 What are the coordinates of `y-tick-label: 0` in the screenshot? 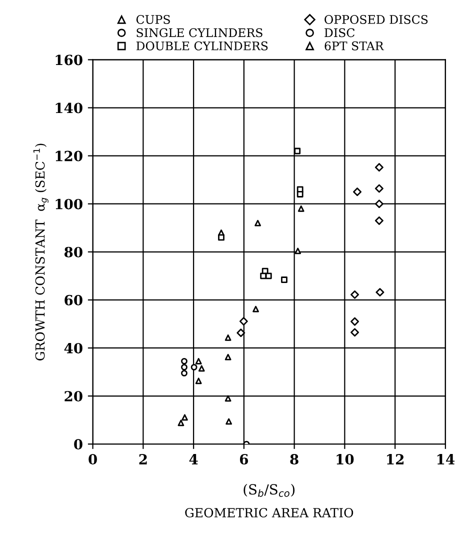 It's located at (78, 444).